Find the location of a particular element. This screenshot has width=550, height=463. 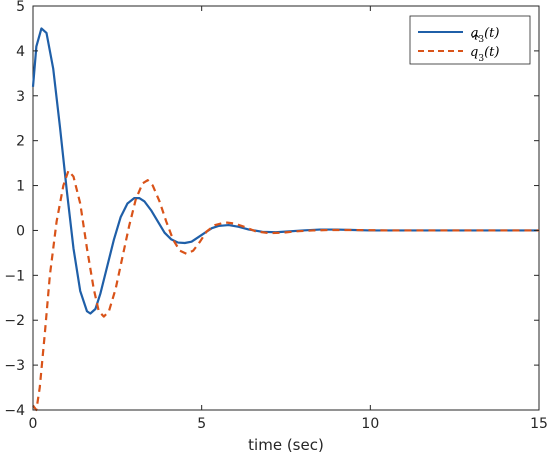

x-tick-label: 10 is located at coordinates (370, 424).